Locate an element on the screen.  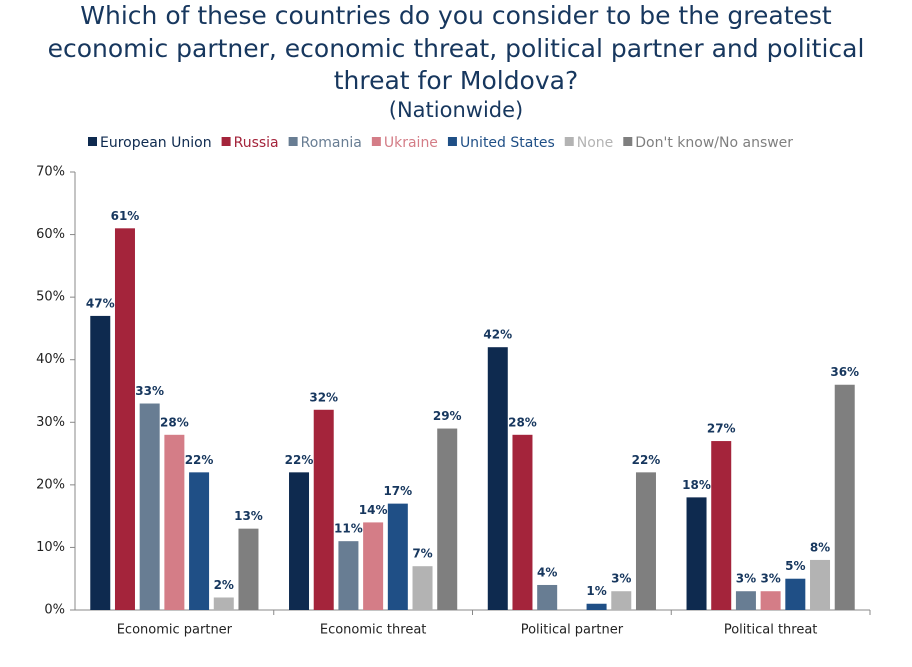
legend-label: Russia is located at coordinates (256, 143).